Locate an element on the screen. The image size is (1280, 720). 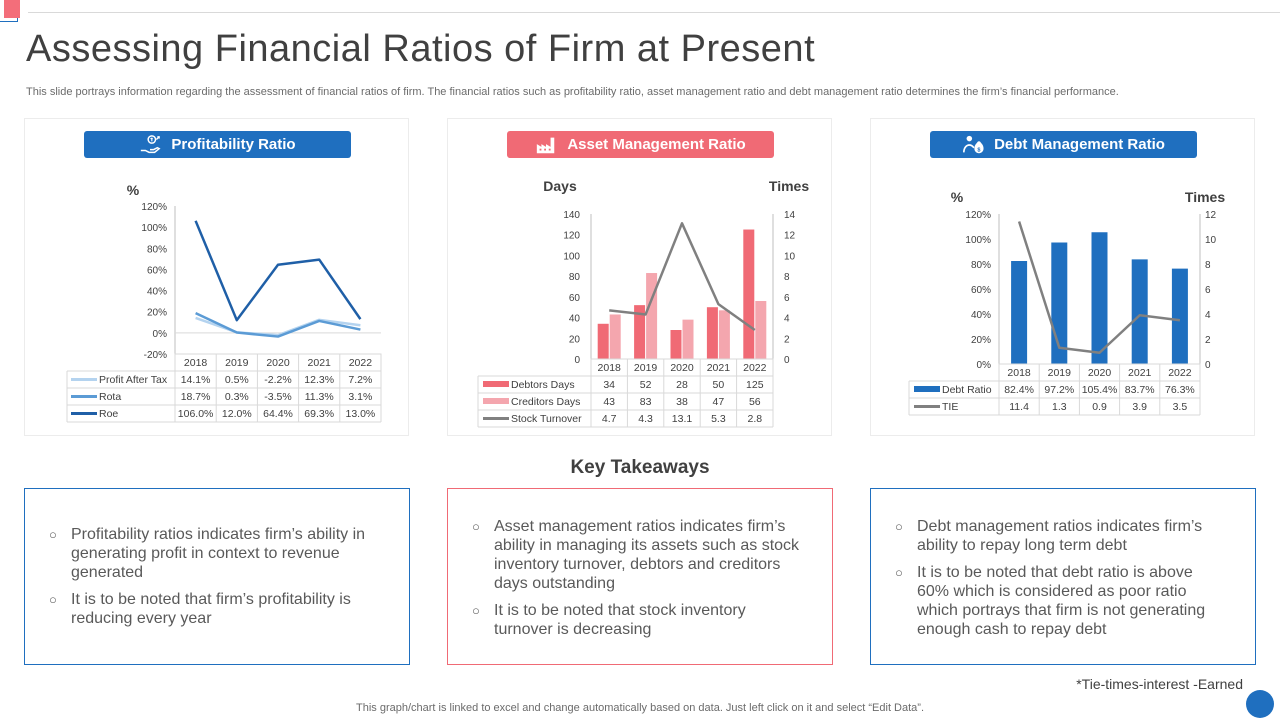
data-label: 3.1% is located at coordinates (360, 397).